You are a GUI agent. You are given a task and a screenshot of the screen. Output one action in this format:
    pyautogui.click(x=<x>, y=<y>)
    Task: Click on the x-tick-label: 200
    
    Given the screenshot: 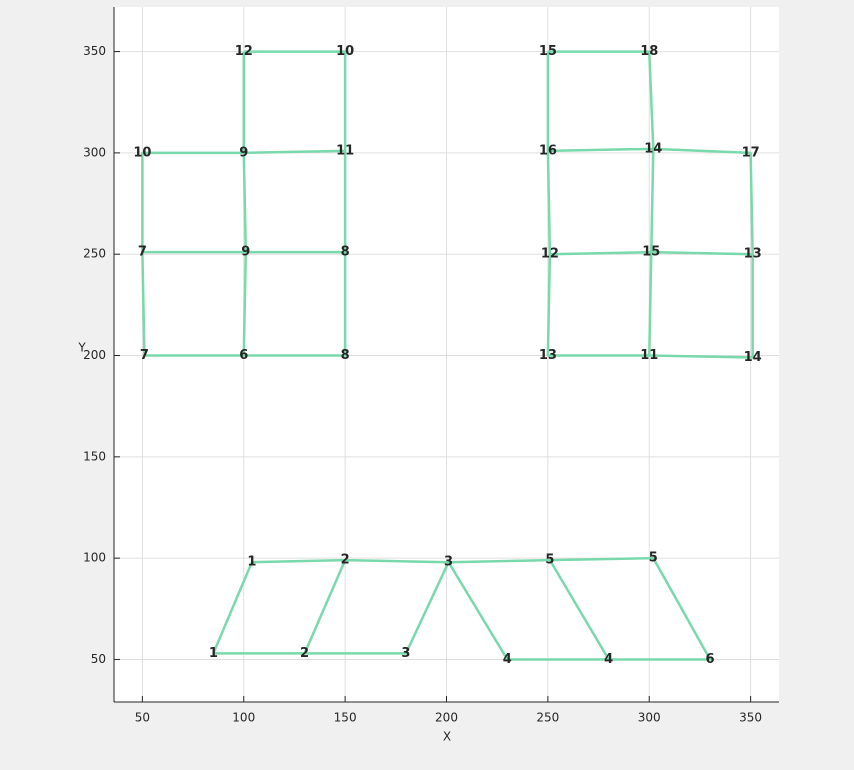 What is the action you would take?
    pyautogui.click(x=446, y=718)
    